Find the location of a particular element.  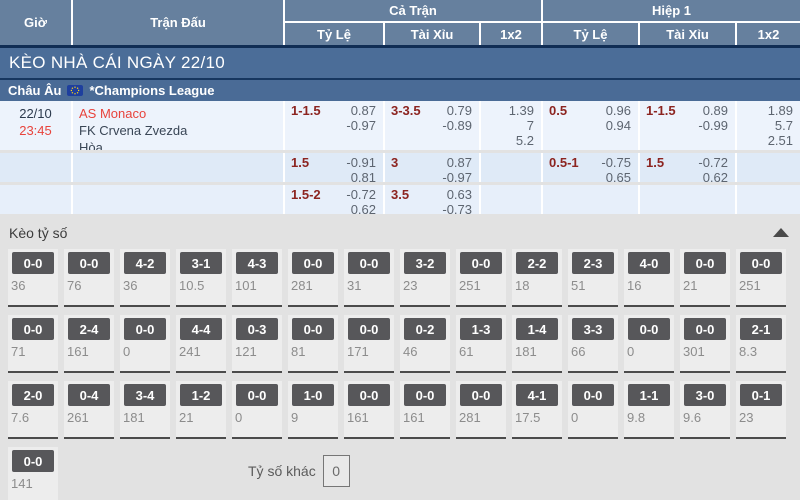

fulltime-overunder-cell: 3-3.5 0.79 -0.89 is located at coordinates (432, 125).